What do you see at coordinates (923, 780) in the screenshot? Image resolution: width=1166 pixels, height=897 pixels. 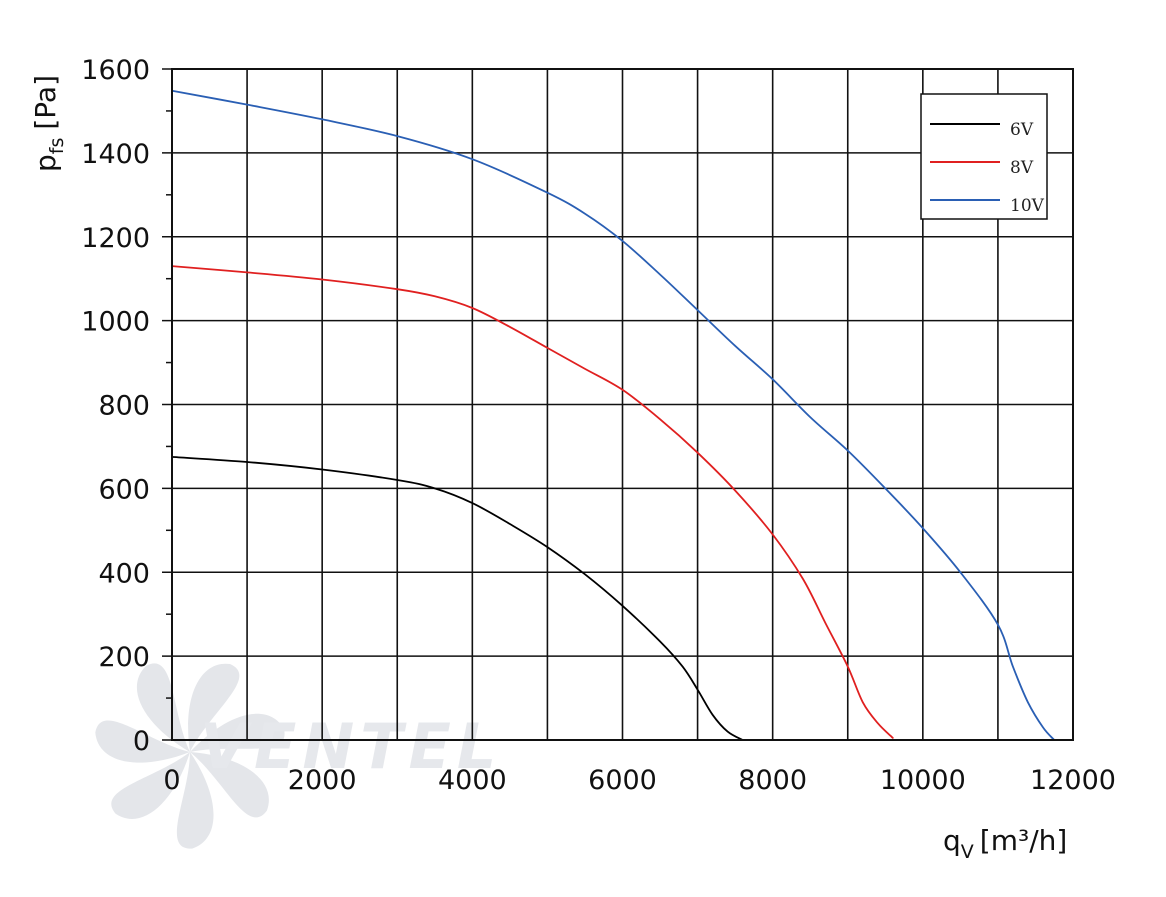 I see `x-tick-label: 10000` at bounding box center [923, 780].